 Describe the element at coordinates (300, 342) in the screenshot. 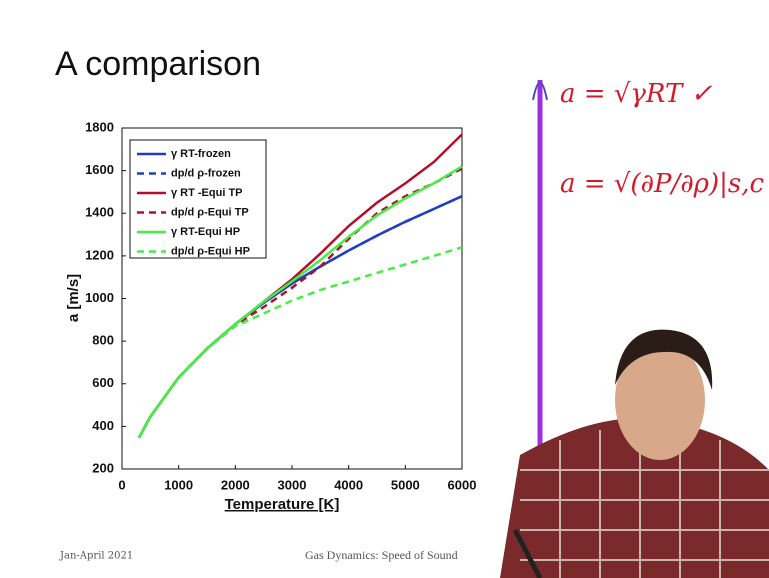

I see `series-line` at that location.